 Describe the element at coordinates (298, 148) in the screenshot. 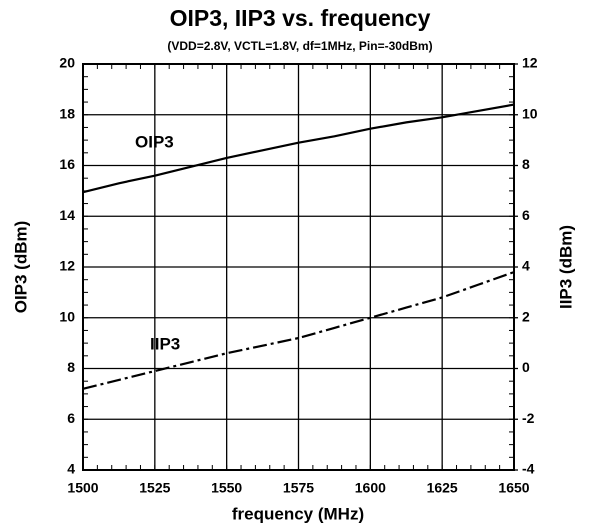

I see `series-line` at that location.